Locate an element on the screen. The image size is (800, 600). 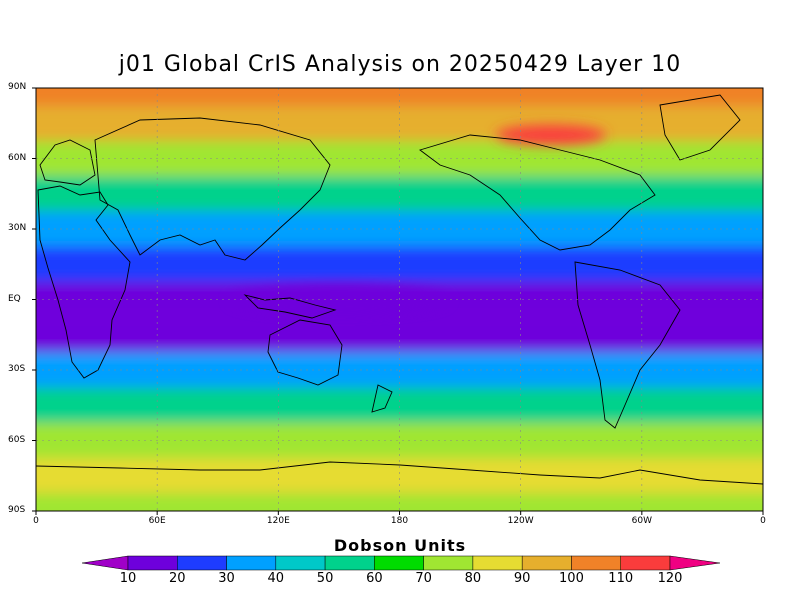
colorbar-tick-label: 100 is located at coordinates (571, 578).